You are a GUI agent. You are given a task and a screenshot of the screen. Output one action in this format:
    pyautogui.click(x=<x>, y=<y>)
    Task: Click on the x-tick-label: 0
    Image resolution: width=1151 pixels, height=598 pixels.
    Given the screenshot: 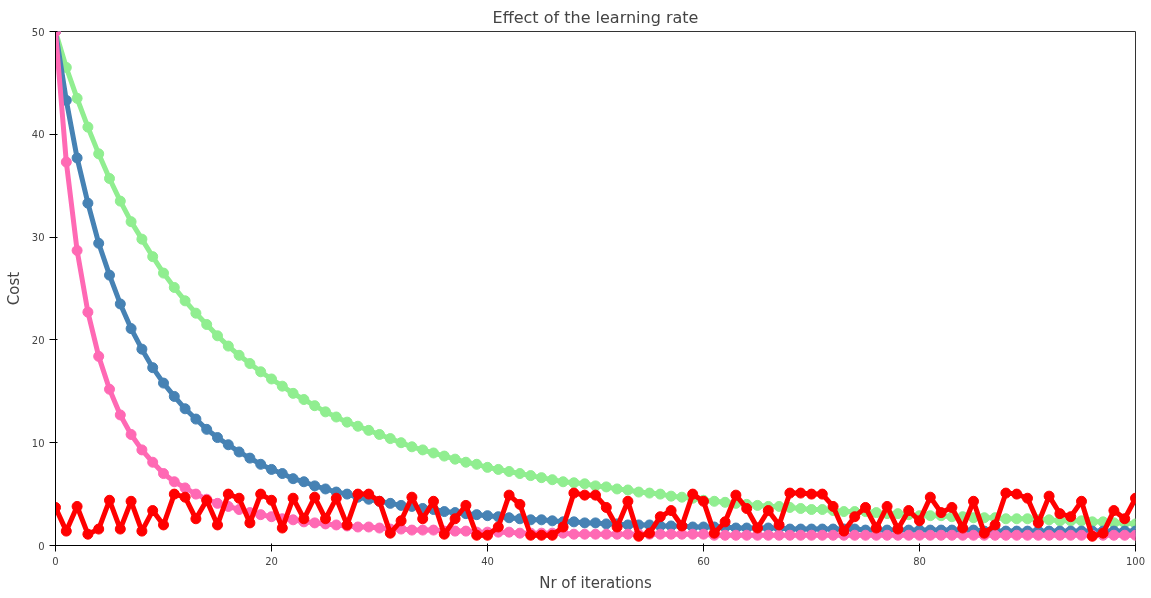 What is the action you would take?
    pyautogui.click(x=55, y=561)
    